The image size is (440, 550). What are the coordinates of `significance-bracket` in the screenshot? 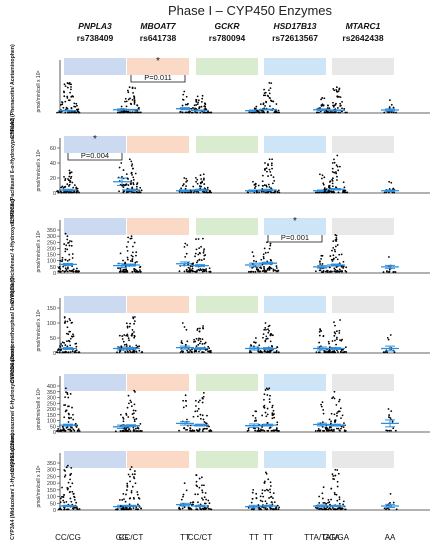 It's located at (95, 157).